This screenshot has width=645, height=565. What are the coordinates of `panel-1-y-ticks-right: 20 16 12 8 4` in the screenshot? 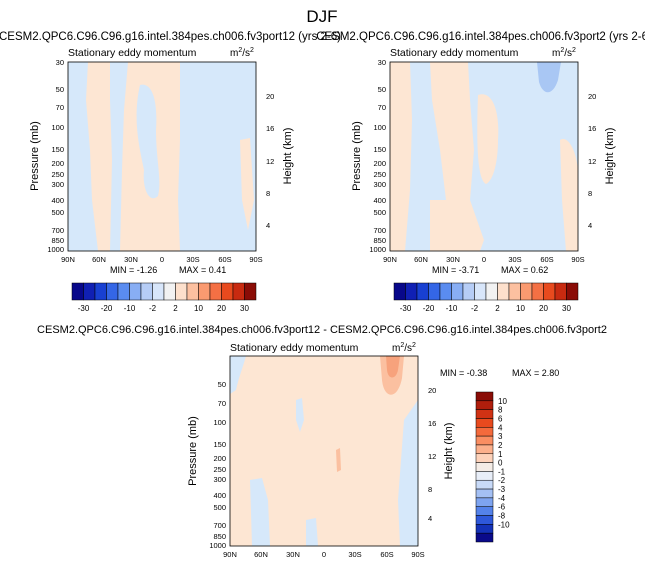 It's located at (270, 161).